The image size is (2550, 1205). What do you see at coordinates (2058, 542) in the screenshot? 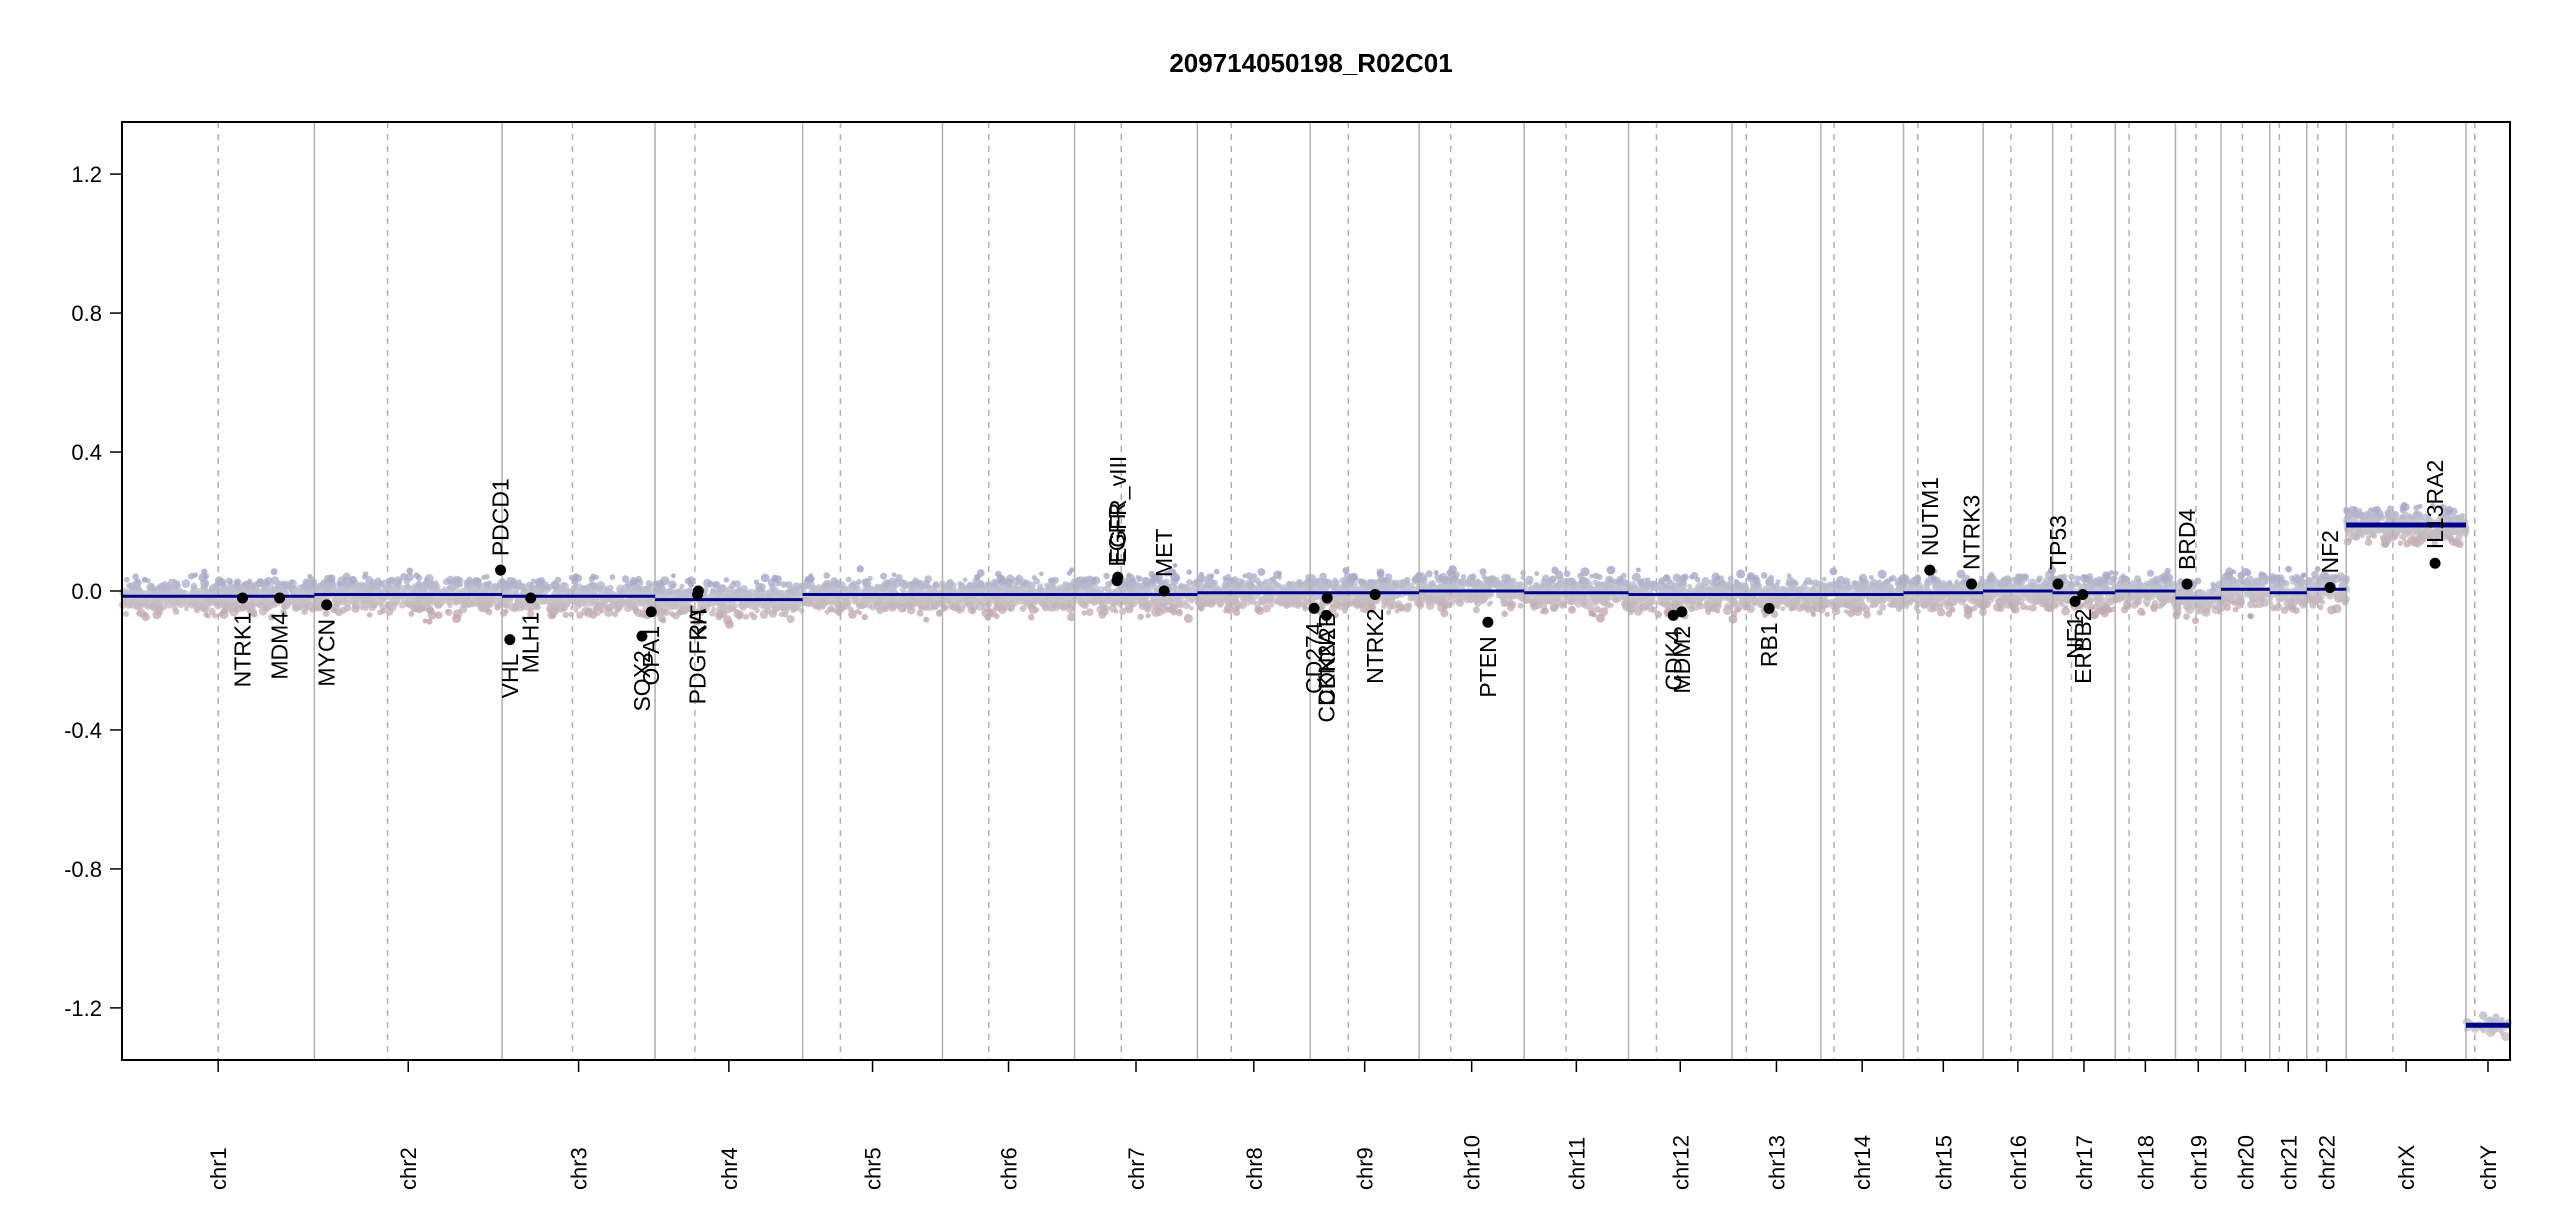
I see `gene-label: TP53` at bounding box center [2058, 542].